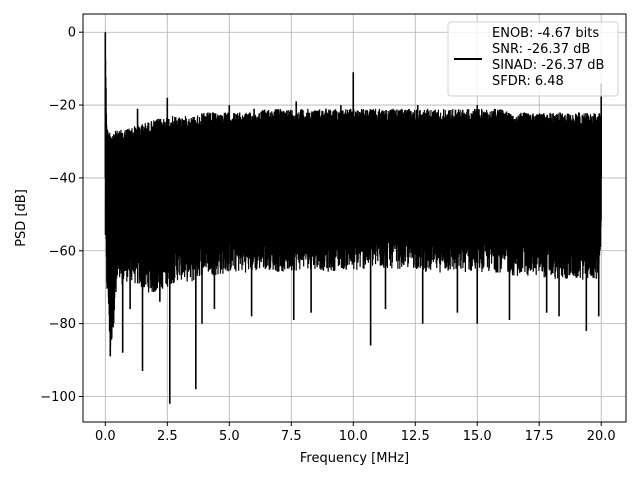 This screenshot has height=480, width=640. Describe the element at coordinates (541, 49) in the screenshot. I see `legend-line-snr: SNR: -26.37 dB` at that location.